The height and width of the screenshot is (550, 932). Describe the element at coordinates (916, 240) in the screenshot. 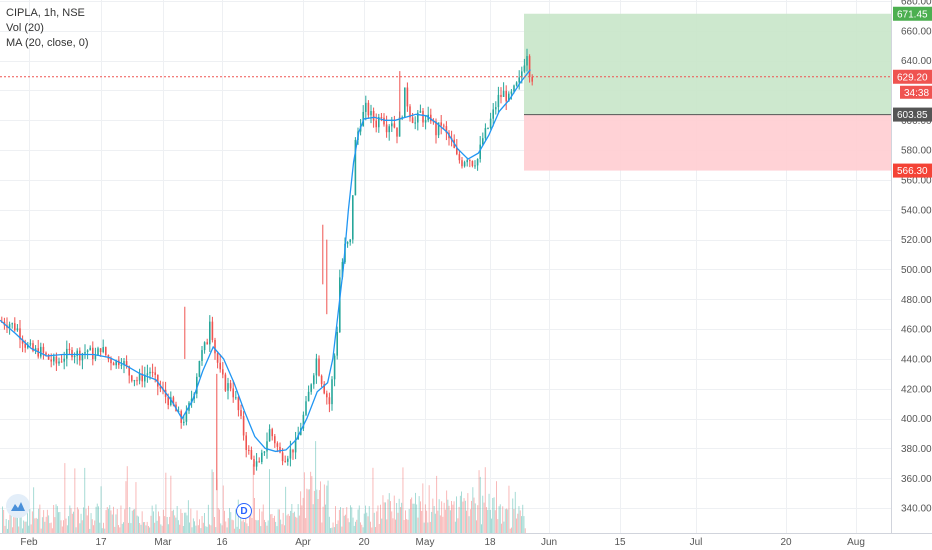

I see `y-tick-label: 520.00` at that location.